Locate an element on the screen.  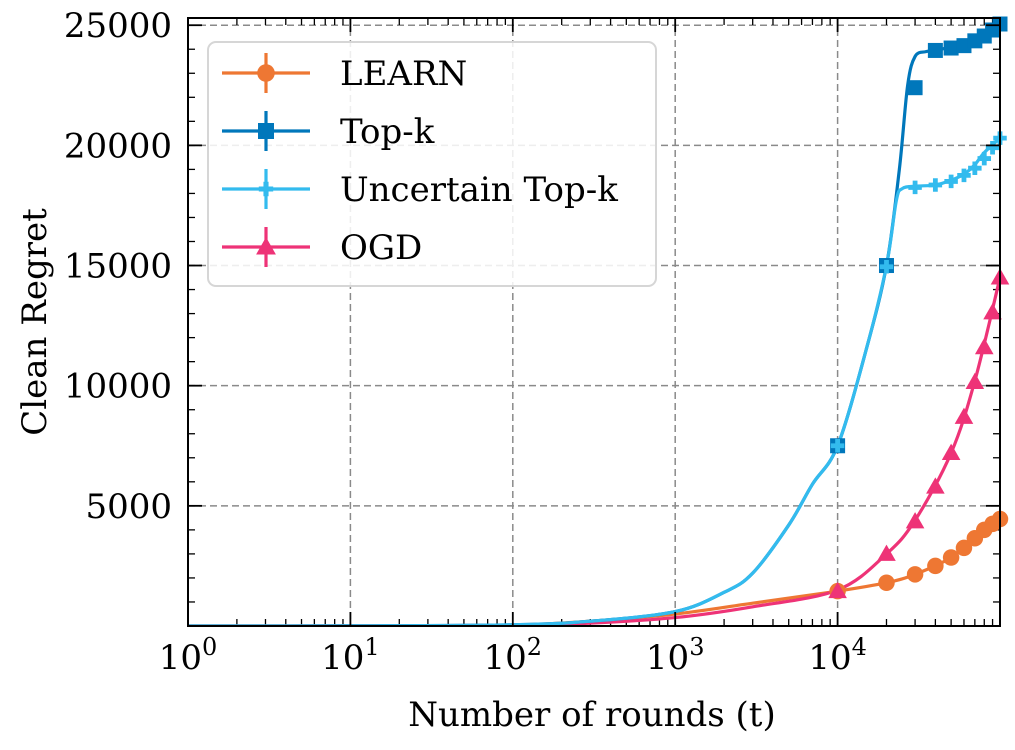
x-tick-label: 10³ is located at coordinates (675, 655).